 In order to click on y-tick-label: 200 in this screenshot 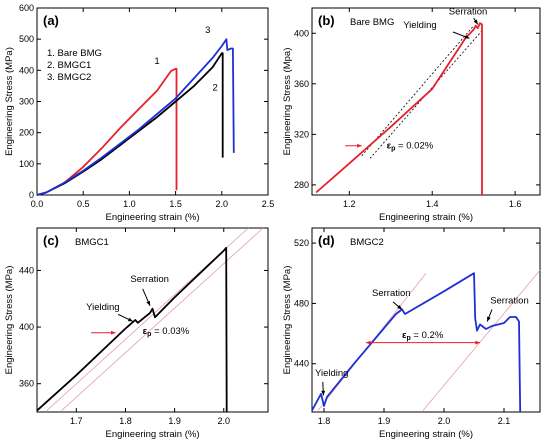, I will do `click(26, 133)`.